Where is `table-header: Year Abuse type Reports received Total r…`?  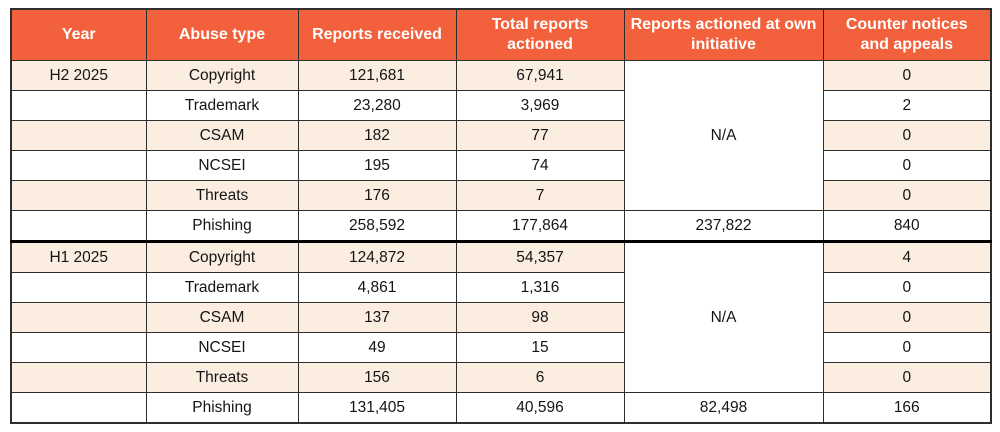 table-header: Year Abuse type Reports received Total r… is located at coordinates (501, 34).